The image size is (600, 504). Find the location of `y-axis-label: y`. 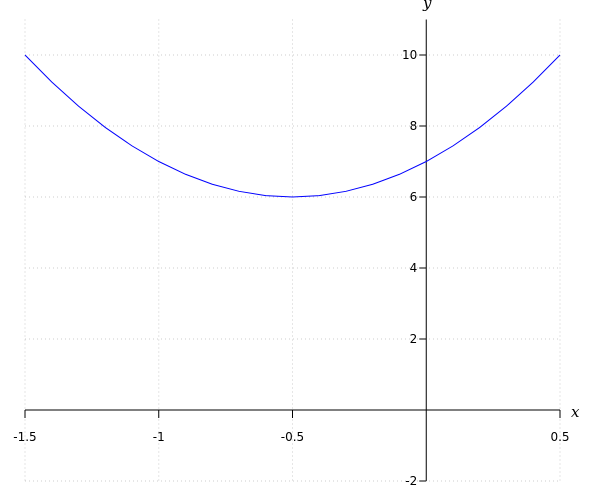

y-axis-label: y is located at coordinates (427, 6).